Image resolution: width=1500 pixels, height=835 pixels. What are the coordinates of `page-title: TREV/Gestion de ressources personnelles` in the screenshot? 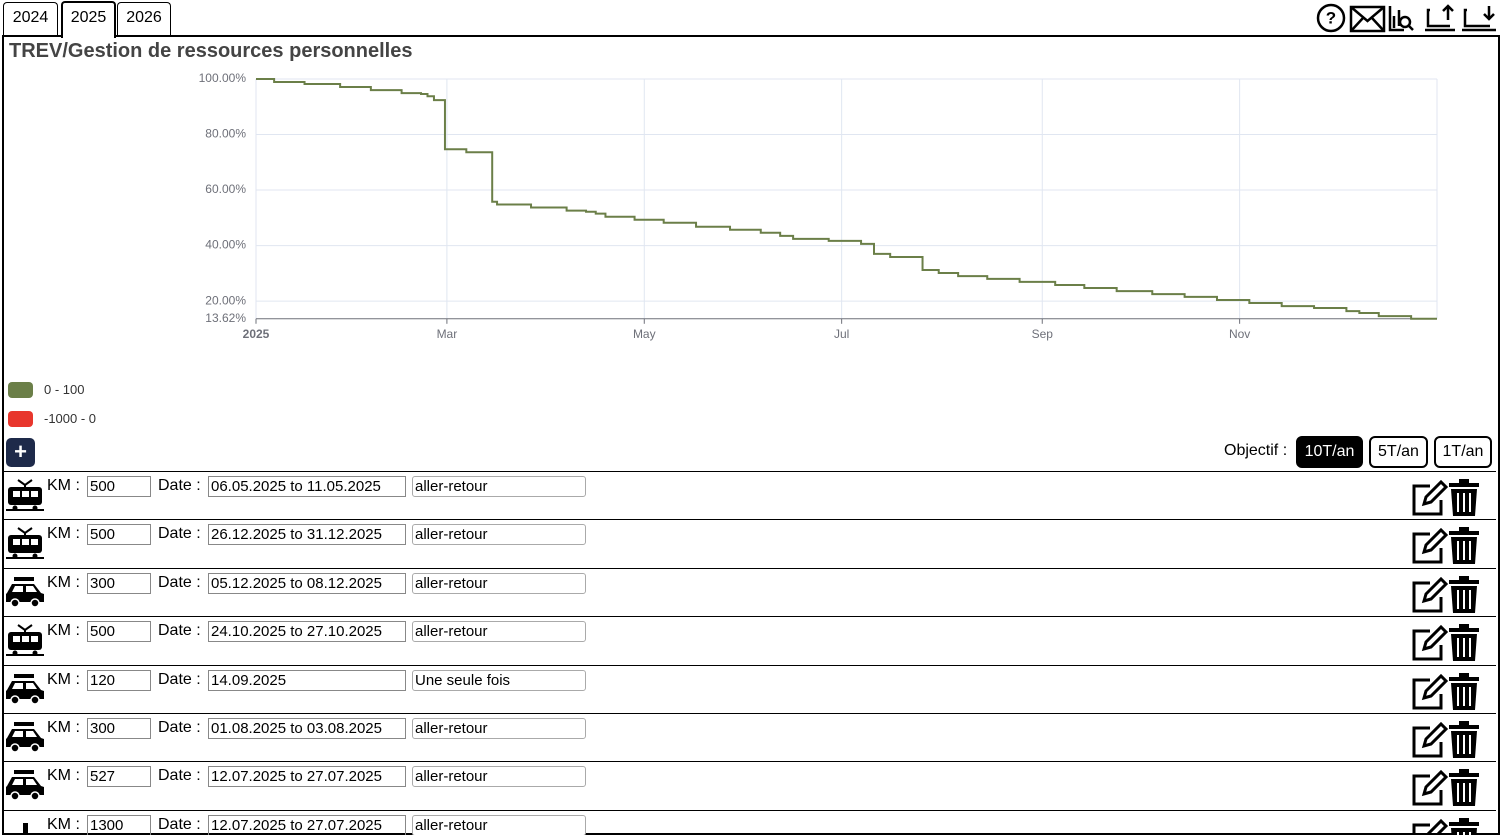 It's located at (211, 51).